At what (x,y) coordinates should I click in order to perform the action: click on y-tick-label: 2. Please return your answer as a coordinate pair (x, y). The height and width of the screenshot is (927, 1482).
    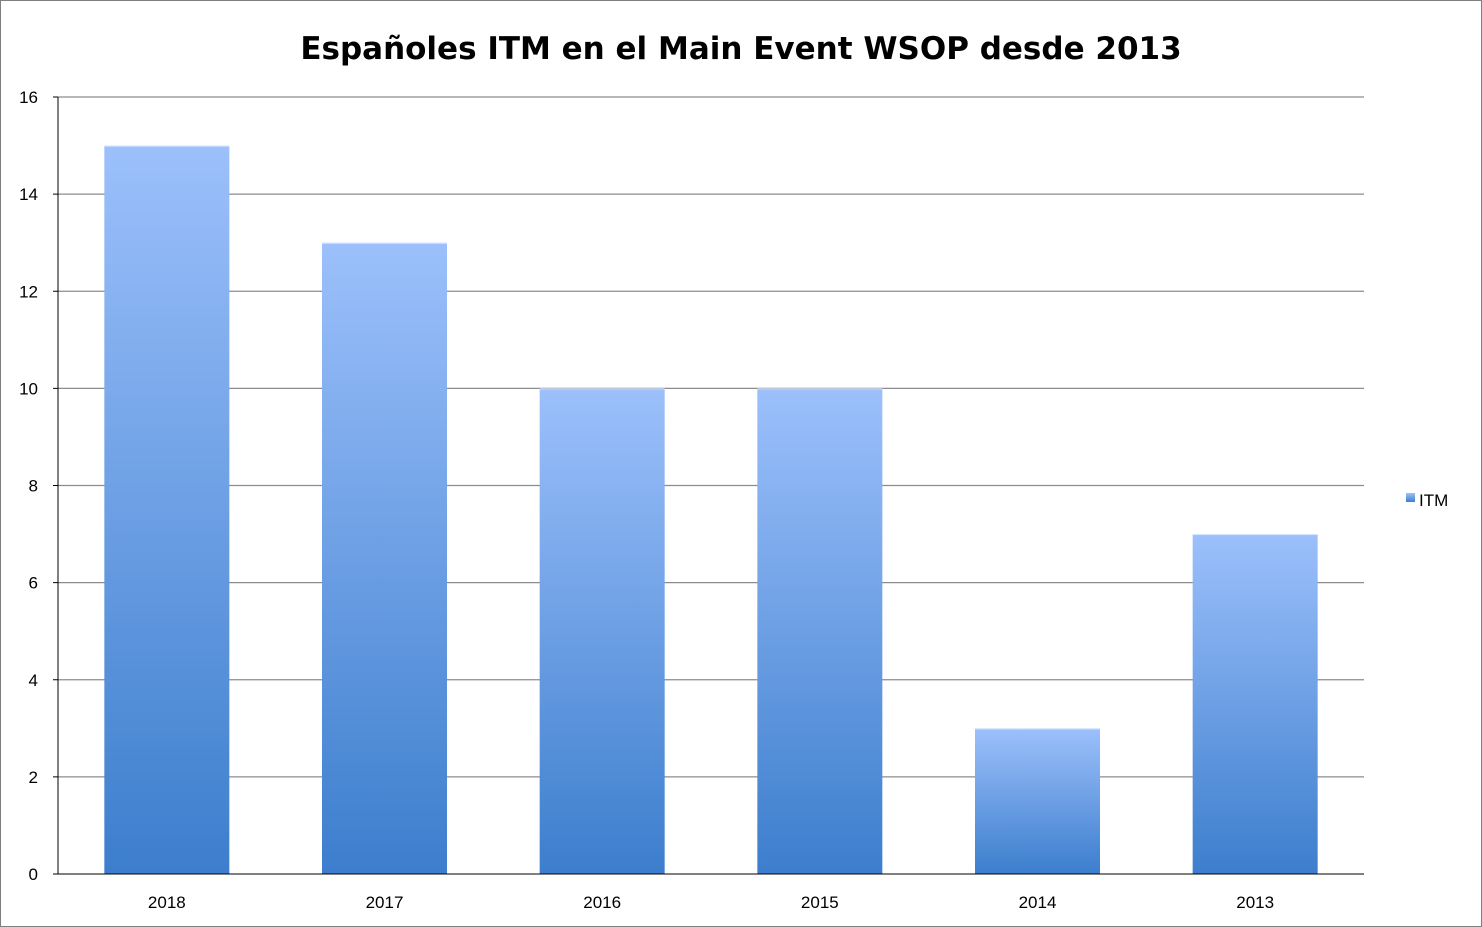
    Looking at the image, I should click on (33, 777).